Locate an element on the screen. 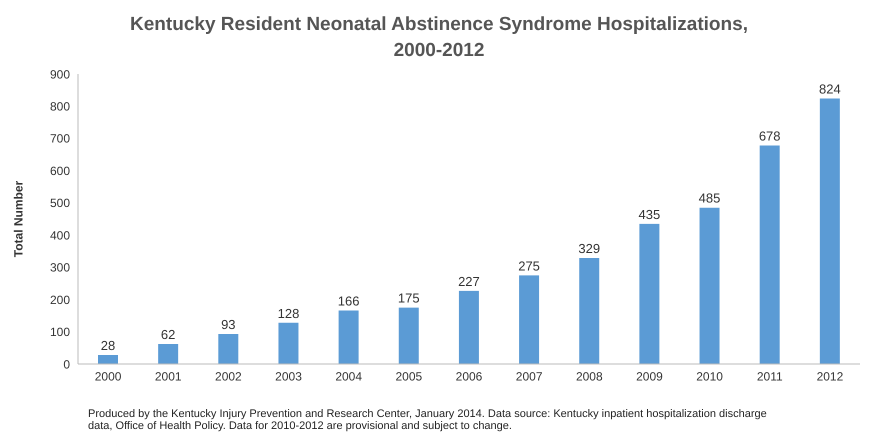 The image size is (878, 447). y-tick-label: 800 is located at coordinates (60, 106).